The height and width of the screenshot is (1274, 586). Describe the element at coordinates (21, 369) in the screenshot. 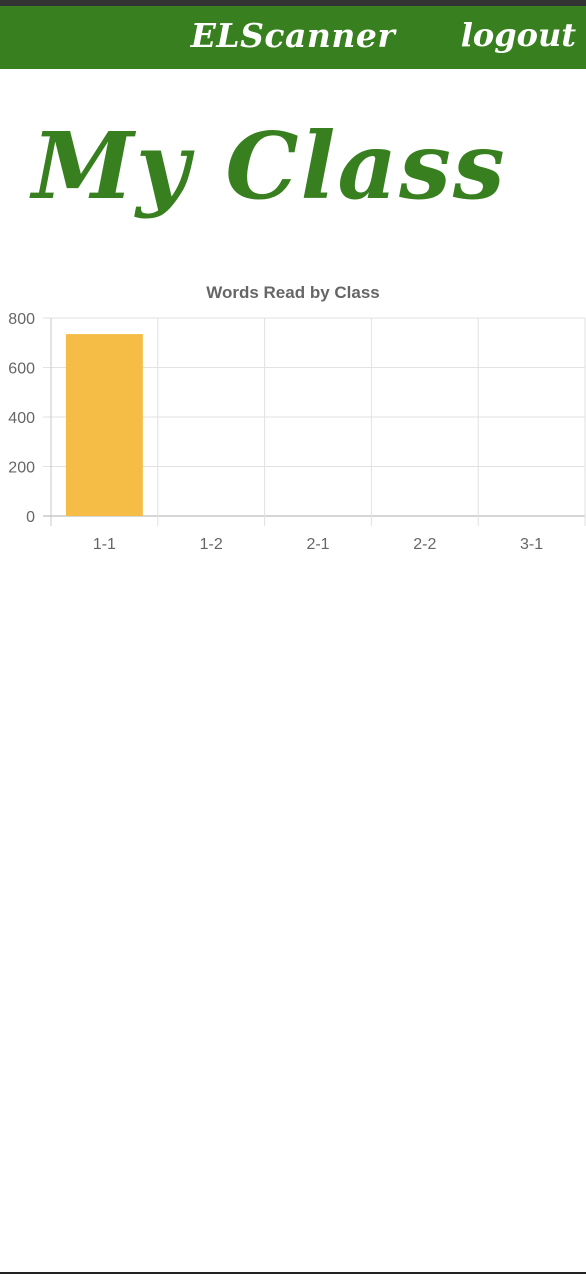

I see `y-tick-label: 600` at that location.